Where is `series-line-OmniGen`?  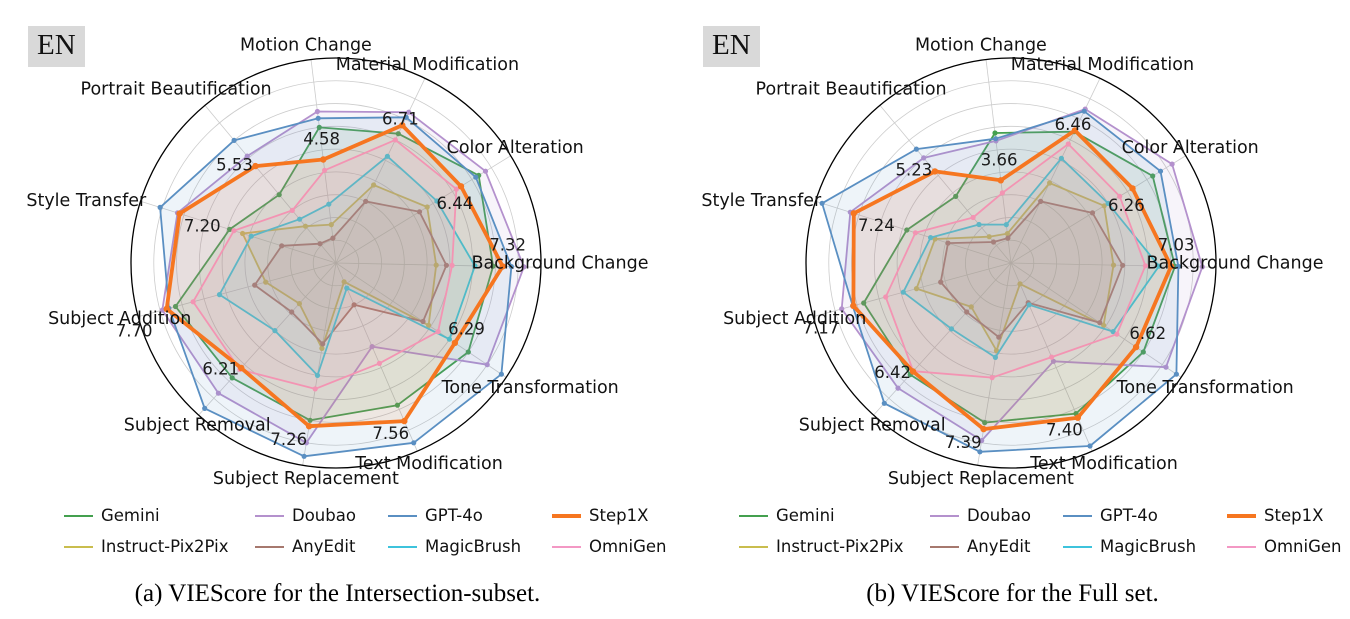
series-line-OmniGen is located at coordinates (1015, 261).